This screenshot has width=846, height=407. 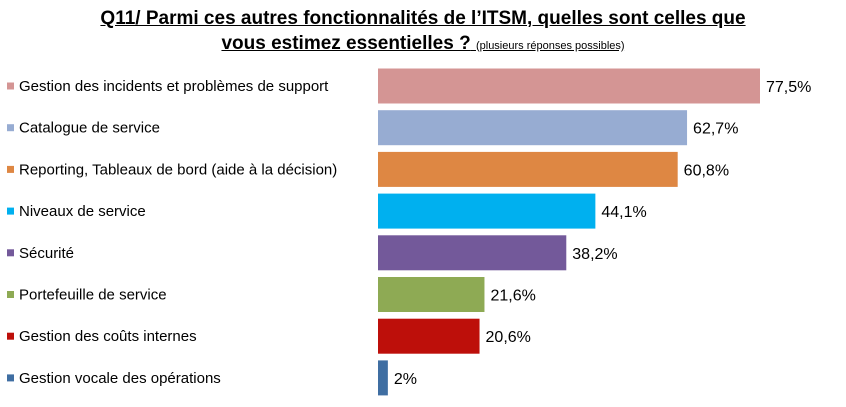 I want to click on bar-securite, so click(x=472, y=253).